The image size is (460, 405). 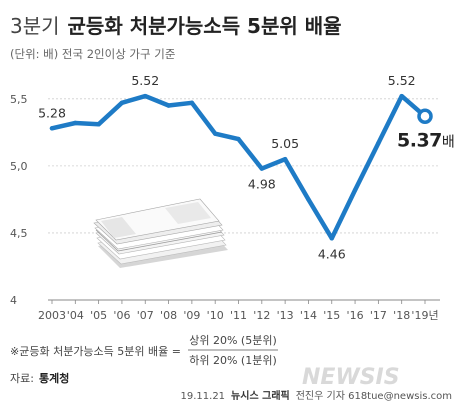 I want to click on chart-title: 3분기 균등화 처분가능소득 5분위 배율, so click(x=176, y=26).